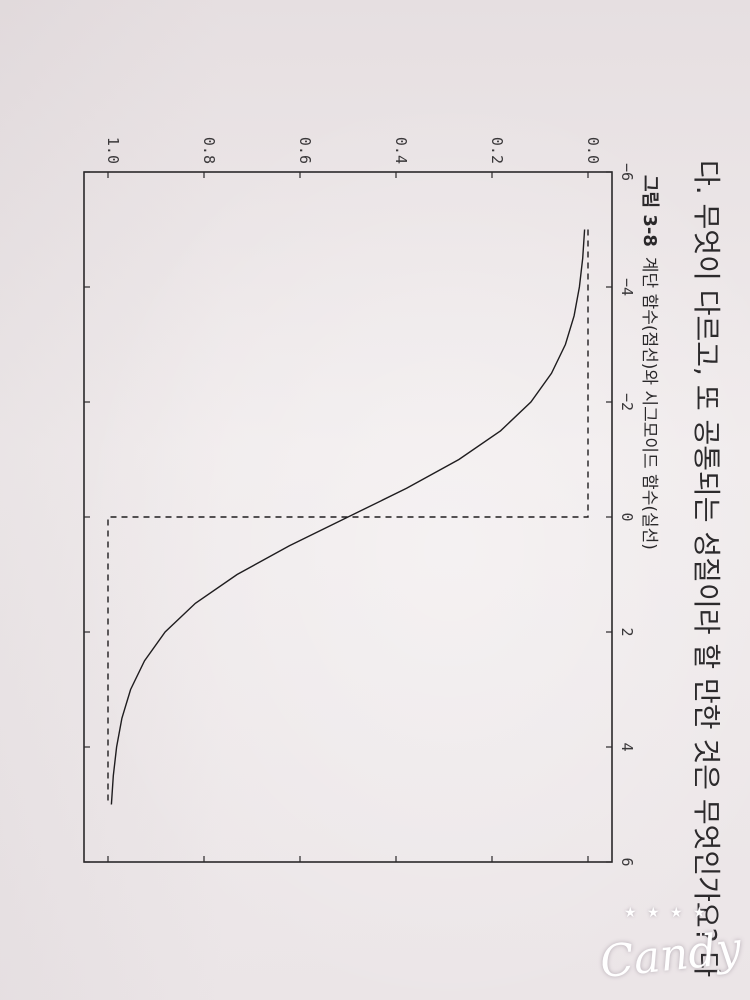 This screenshot has height=1000, width=750. I want to click on x-tick-label: 6, so click(627, 861).